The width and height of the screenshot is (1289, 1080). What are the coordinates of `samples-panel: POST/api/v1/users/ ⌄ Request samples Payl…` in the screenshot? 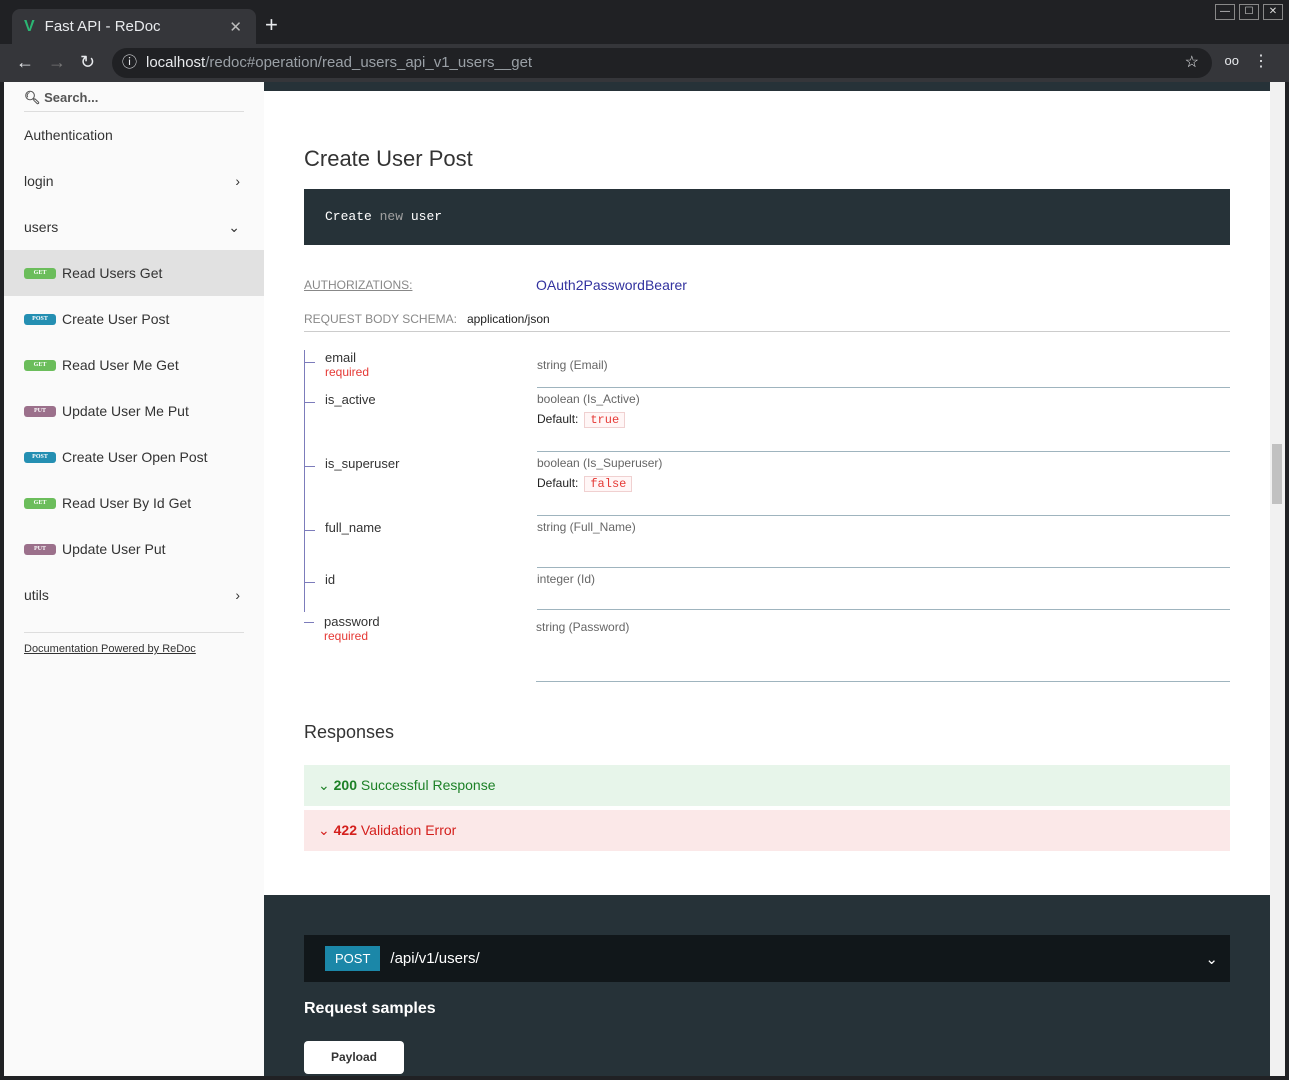 It's located at (767, 985).